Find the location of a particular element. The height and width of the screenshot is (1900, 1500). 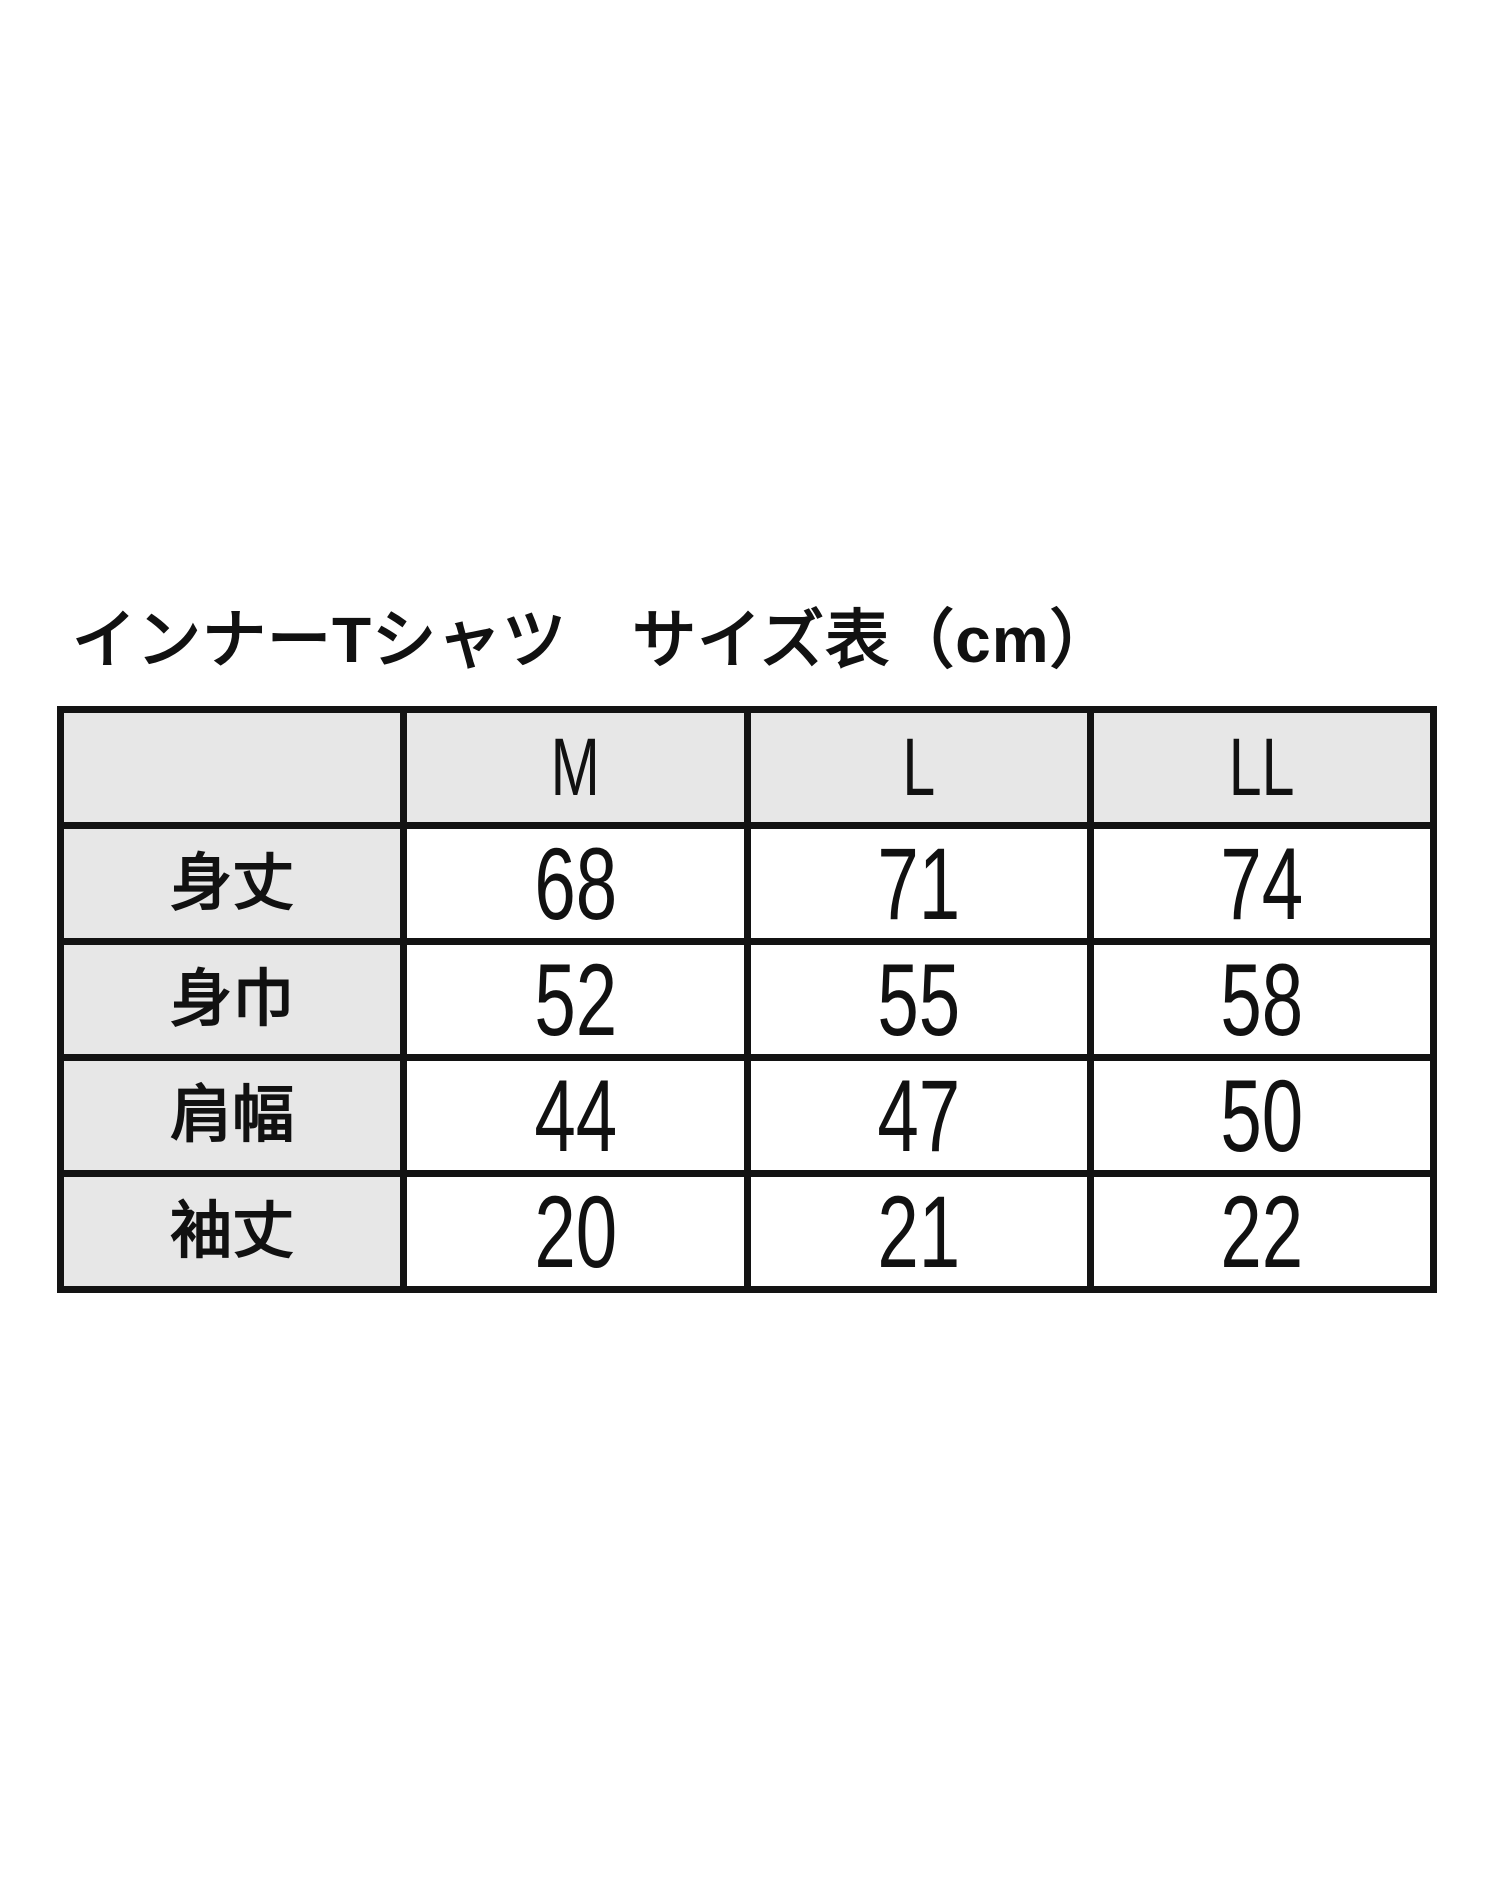

row-label: 袖丈 is located at coordinates (232, 1231).